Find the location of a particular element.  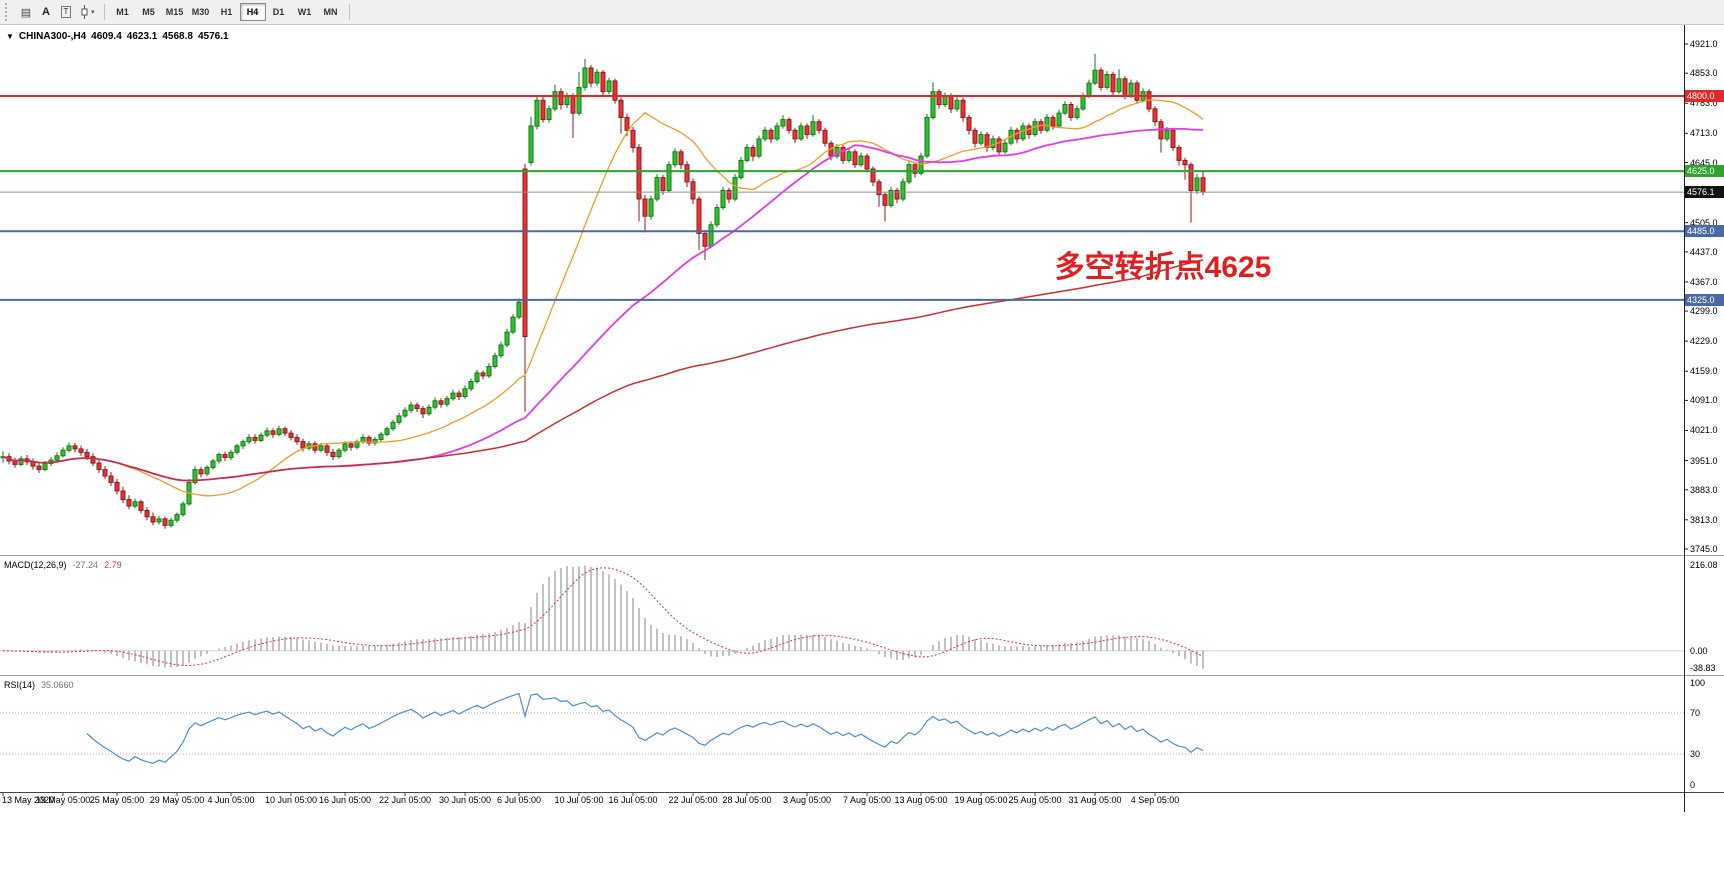

price-tick-label: 4091.0 is located at coordinates (1704, 400).